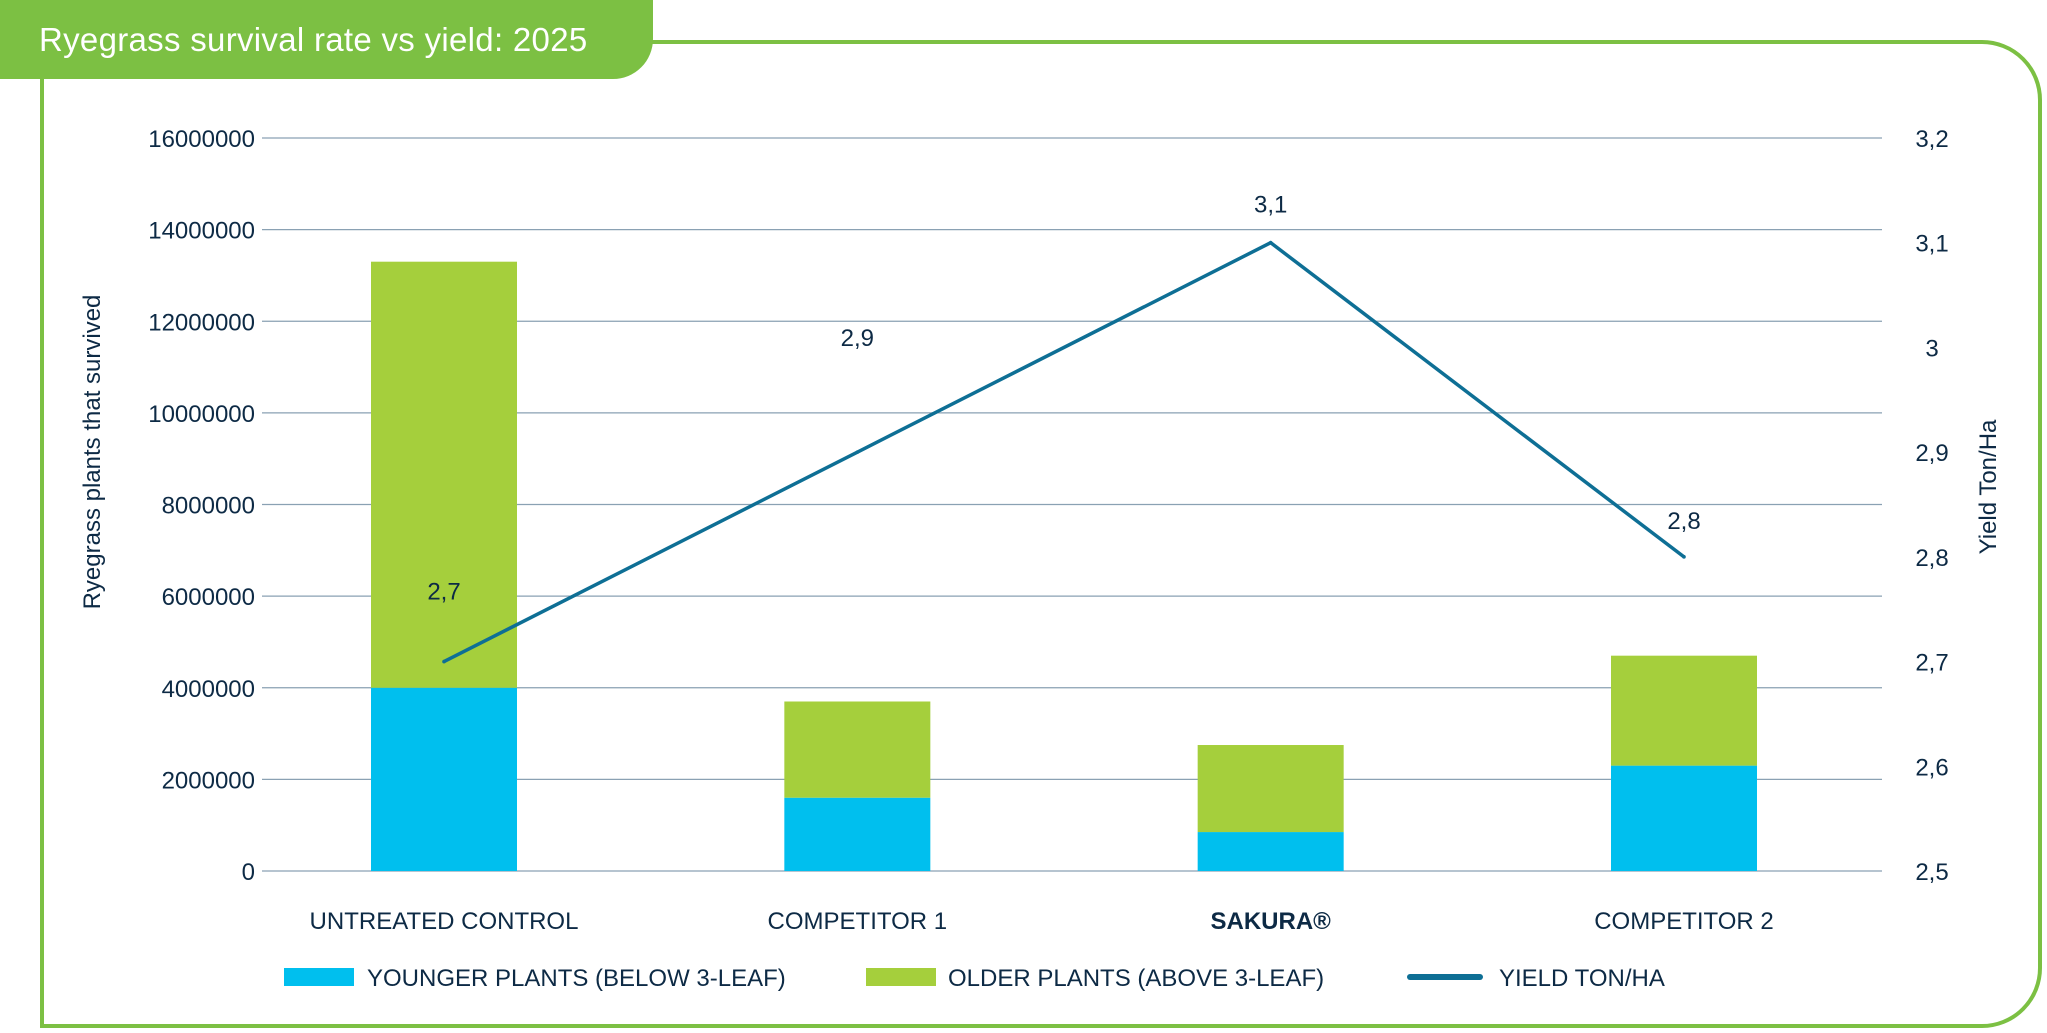 Image resolution: width=2047 pixels, height=1033 pixels. I want to click on title-tab: Ryegrass survival rate vs yield: 2025, so click(326, 39).